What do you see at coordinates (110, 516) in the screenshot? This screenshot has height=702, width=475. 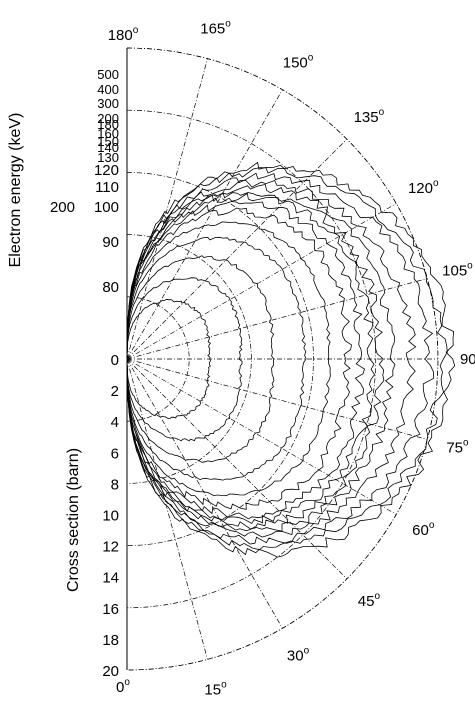 I see `radial-tick-label: 10` at bounding box center [110, 516].